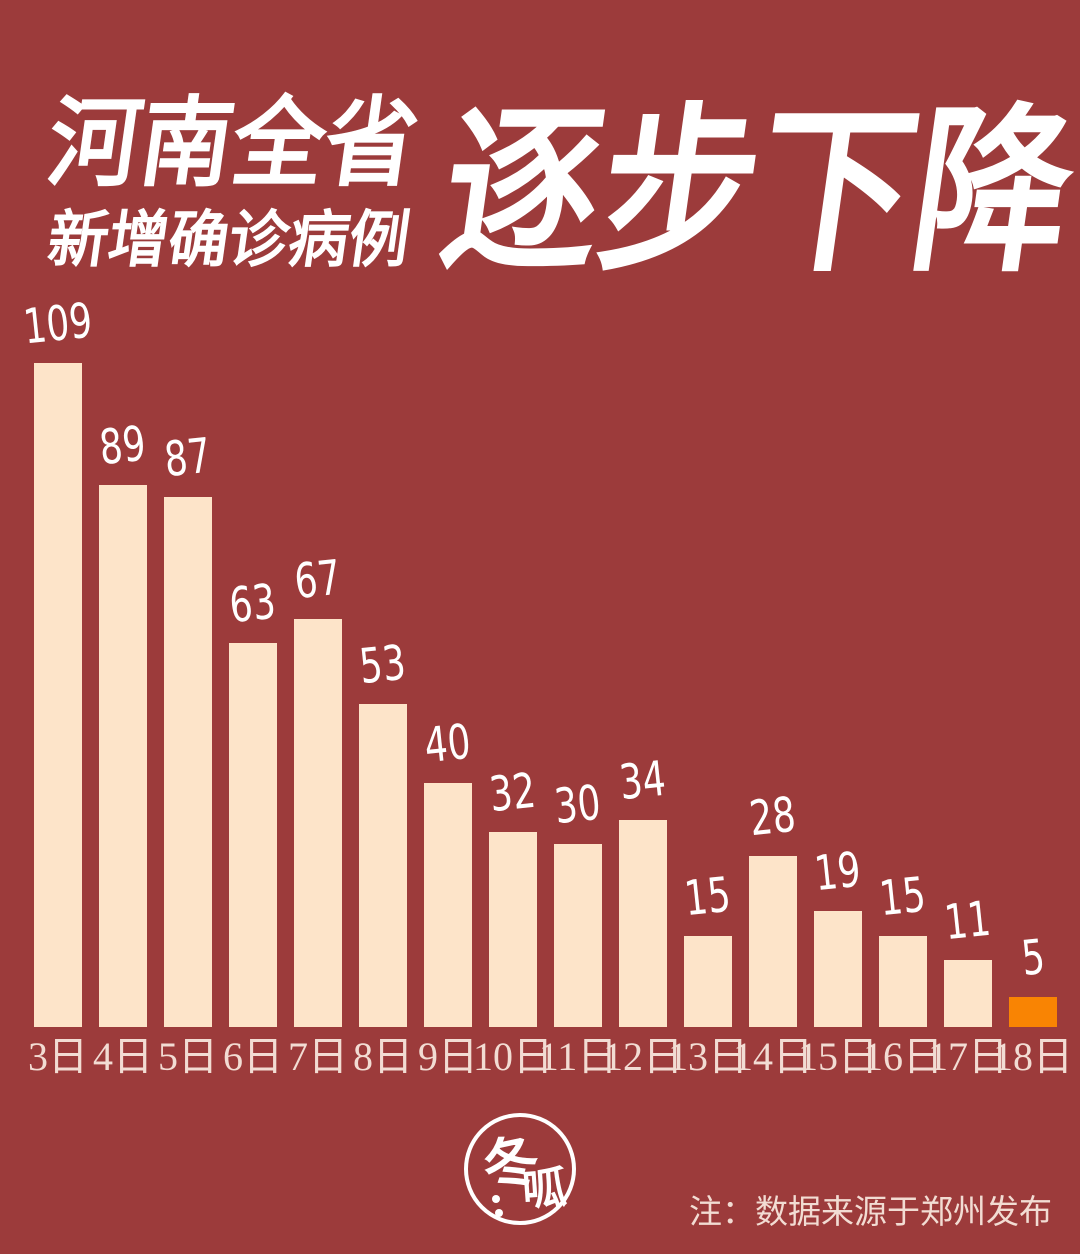 Image resolution: width=1080 pixels, height=1254 pixels. I want to click on x-axis-label: 11日, so click(578, 1056).